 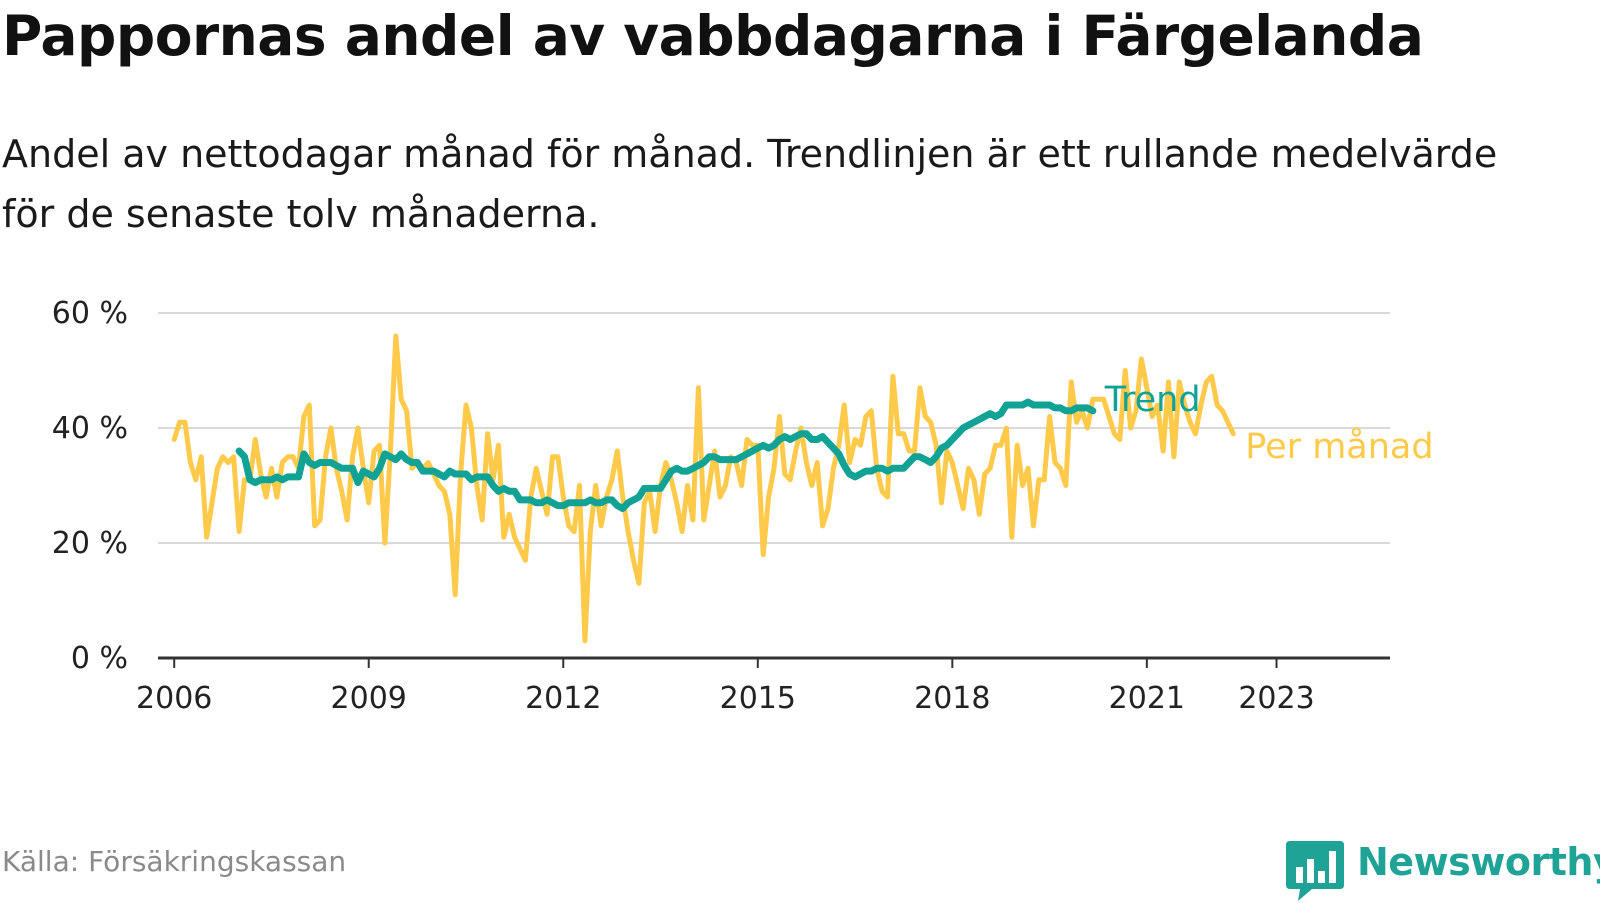 What do you see at coordinates (90, 486) in the screenshot?
I see `y-axis-ticks: 0 % 20 % 40 % 60 %` at bounding box center [90, 486].